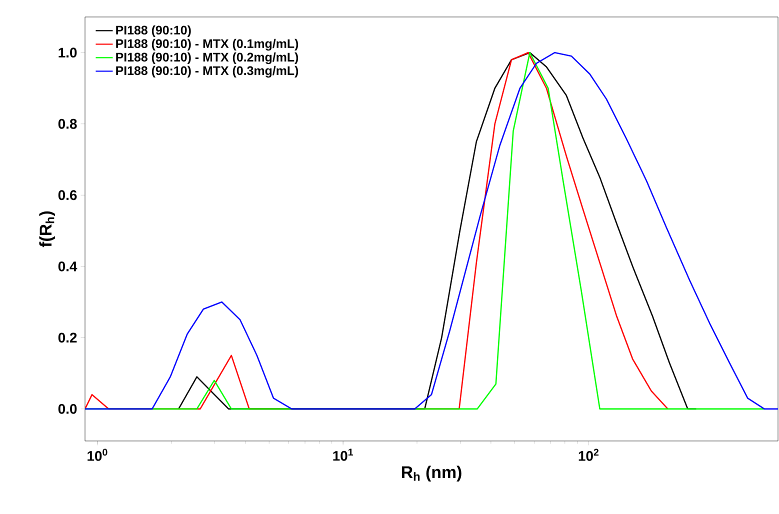 The height and width of the screenshot is (514, 779). What do you see at coordinates (98, 454) in the screenshot?
I see `x-tick-label: 10$^{0}$` at bounding box center [98, 454].